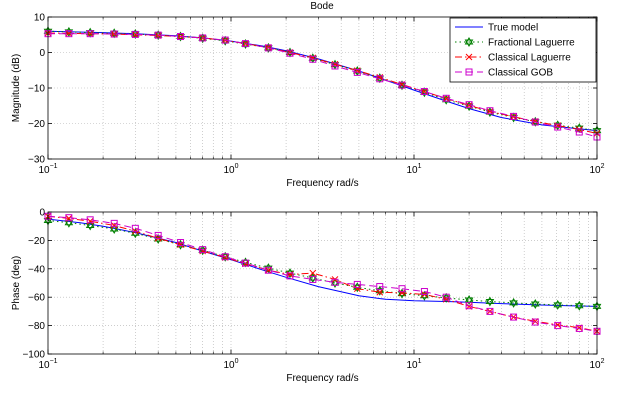  I want to click on magnitude-ylabel: Magnitude (dB), so click(16, 88).